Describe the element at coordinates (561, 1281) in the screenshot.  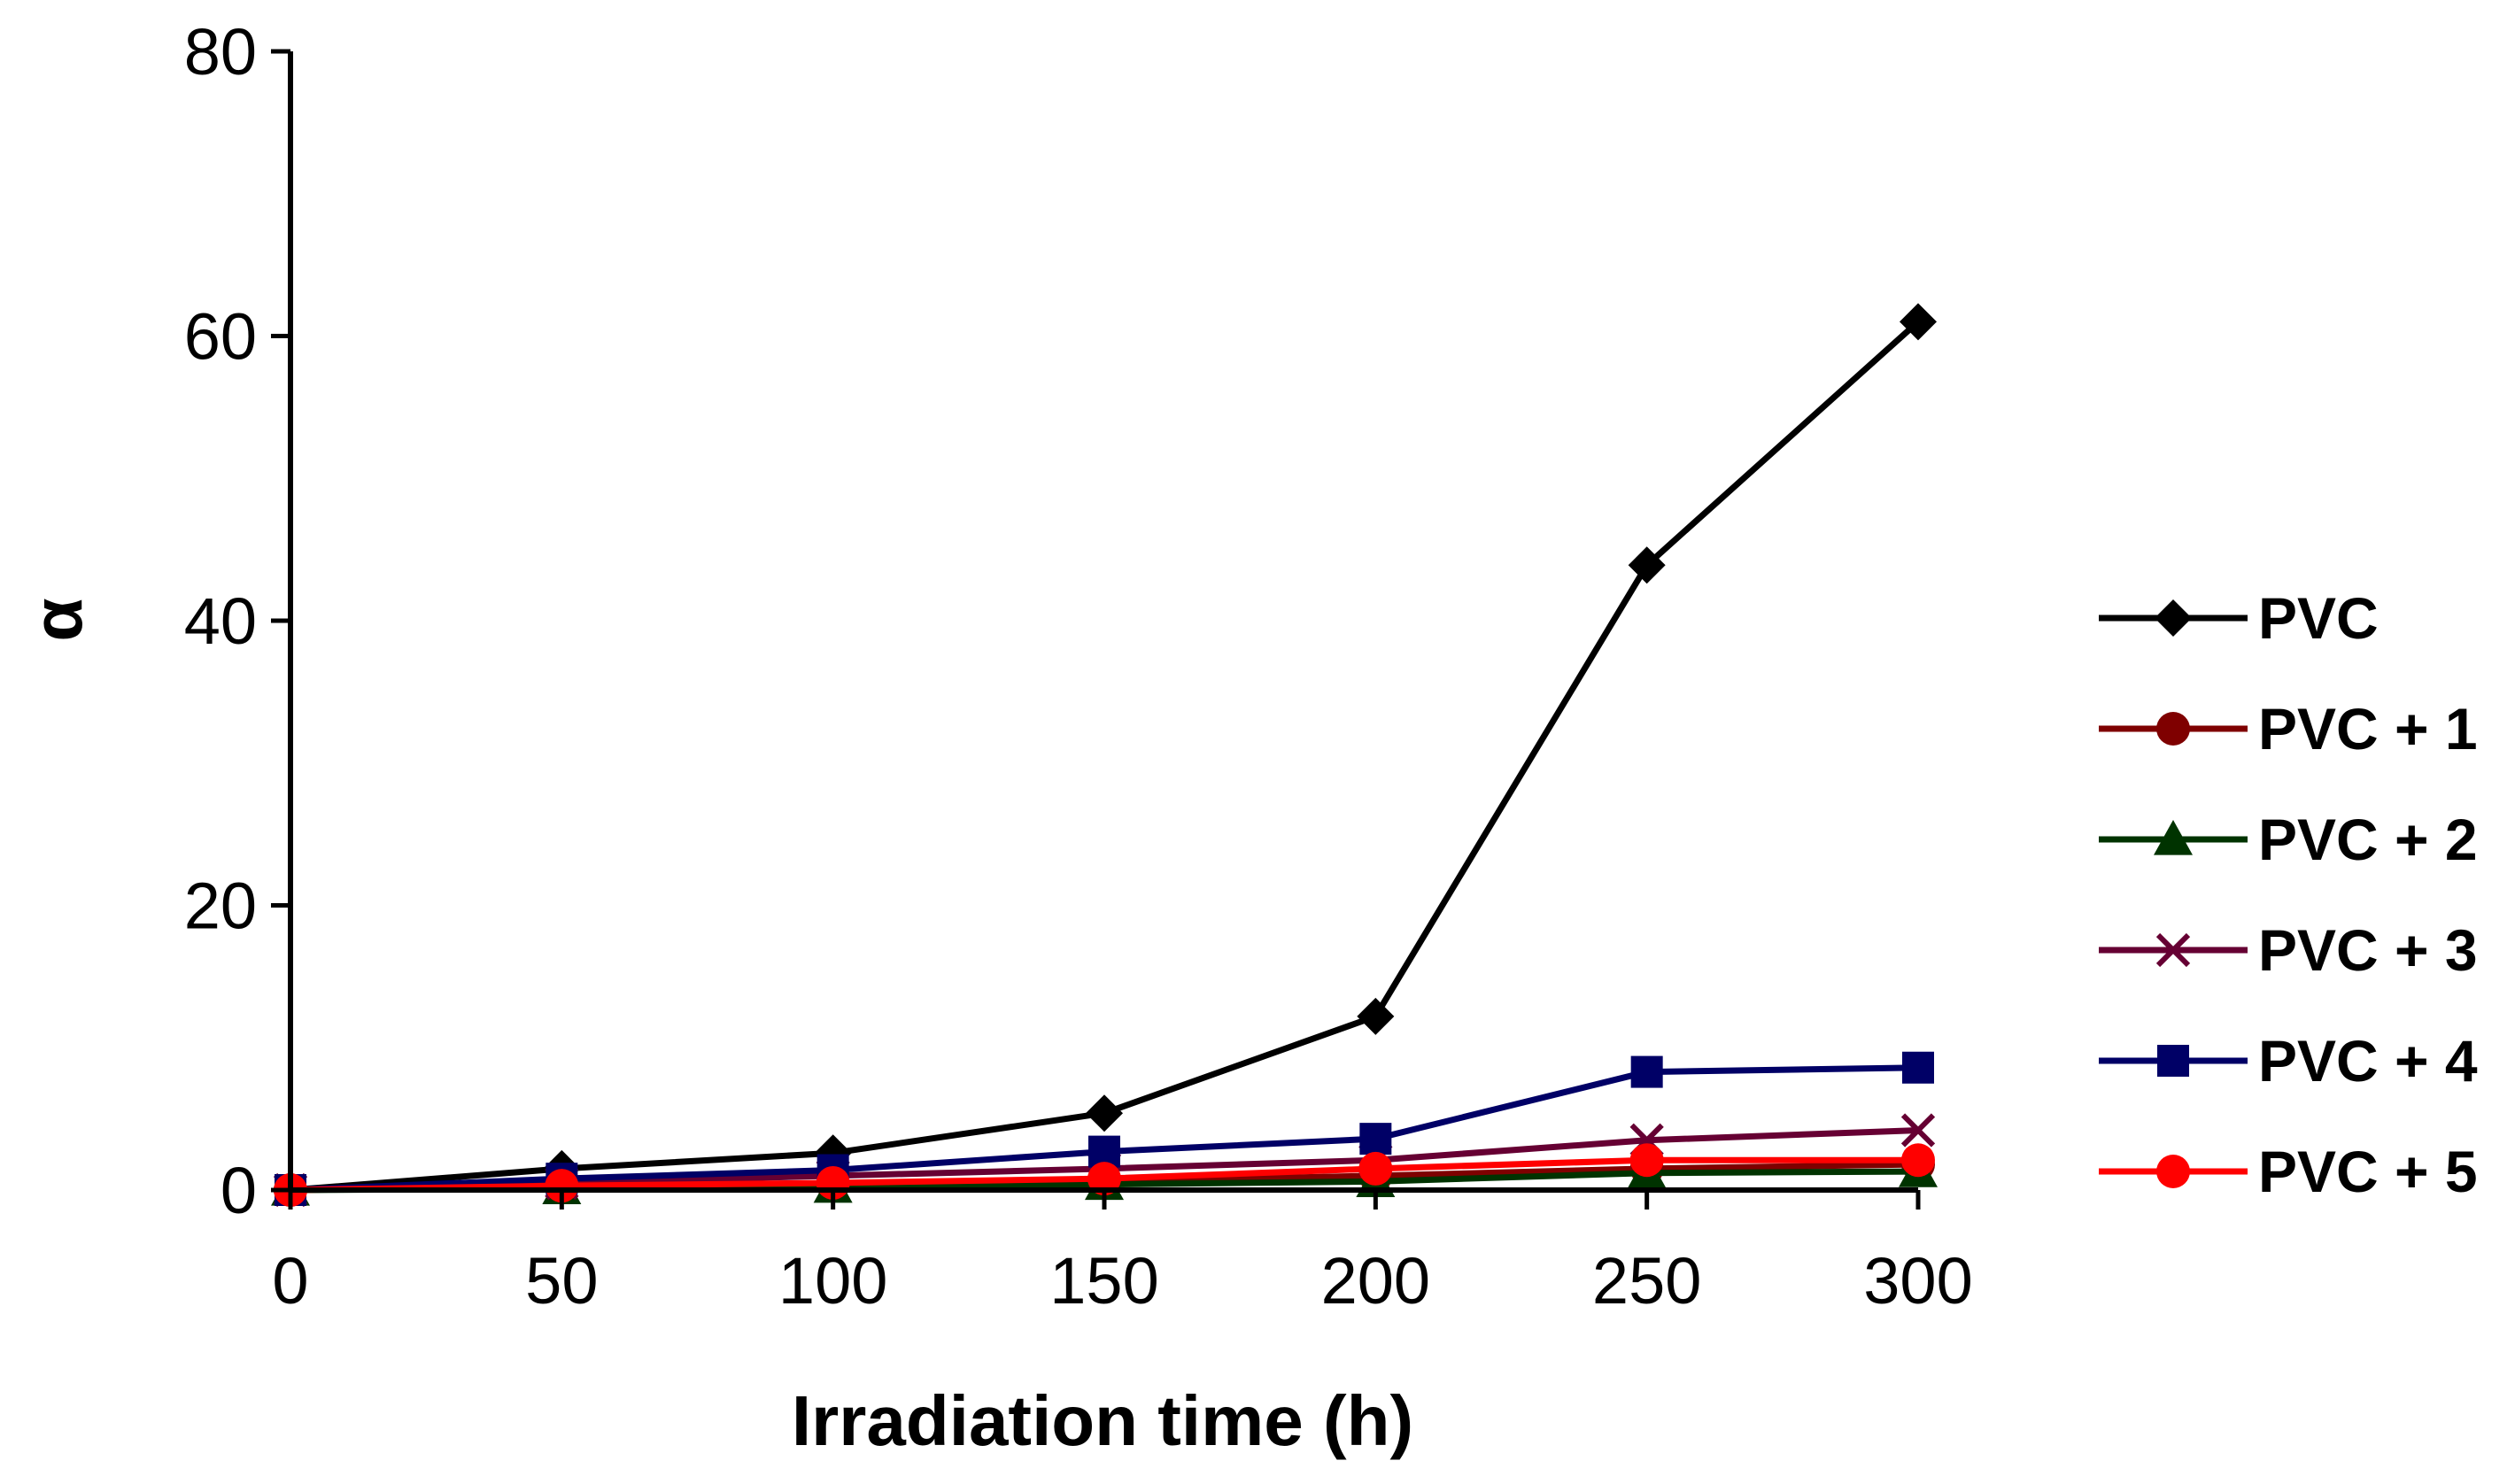
I see `x-tick-label: 50` at that location.